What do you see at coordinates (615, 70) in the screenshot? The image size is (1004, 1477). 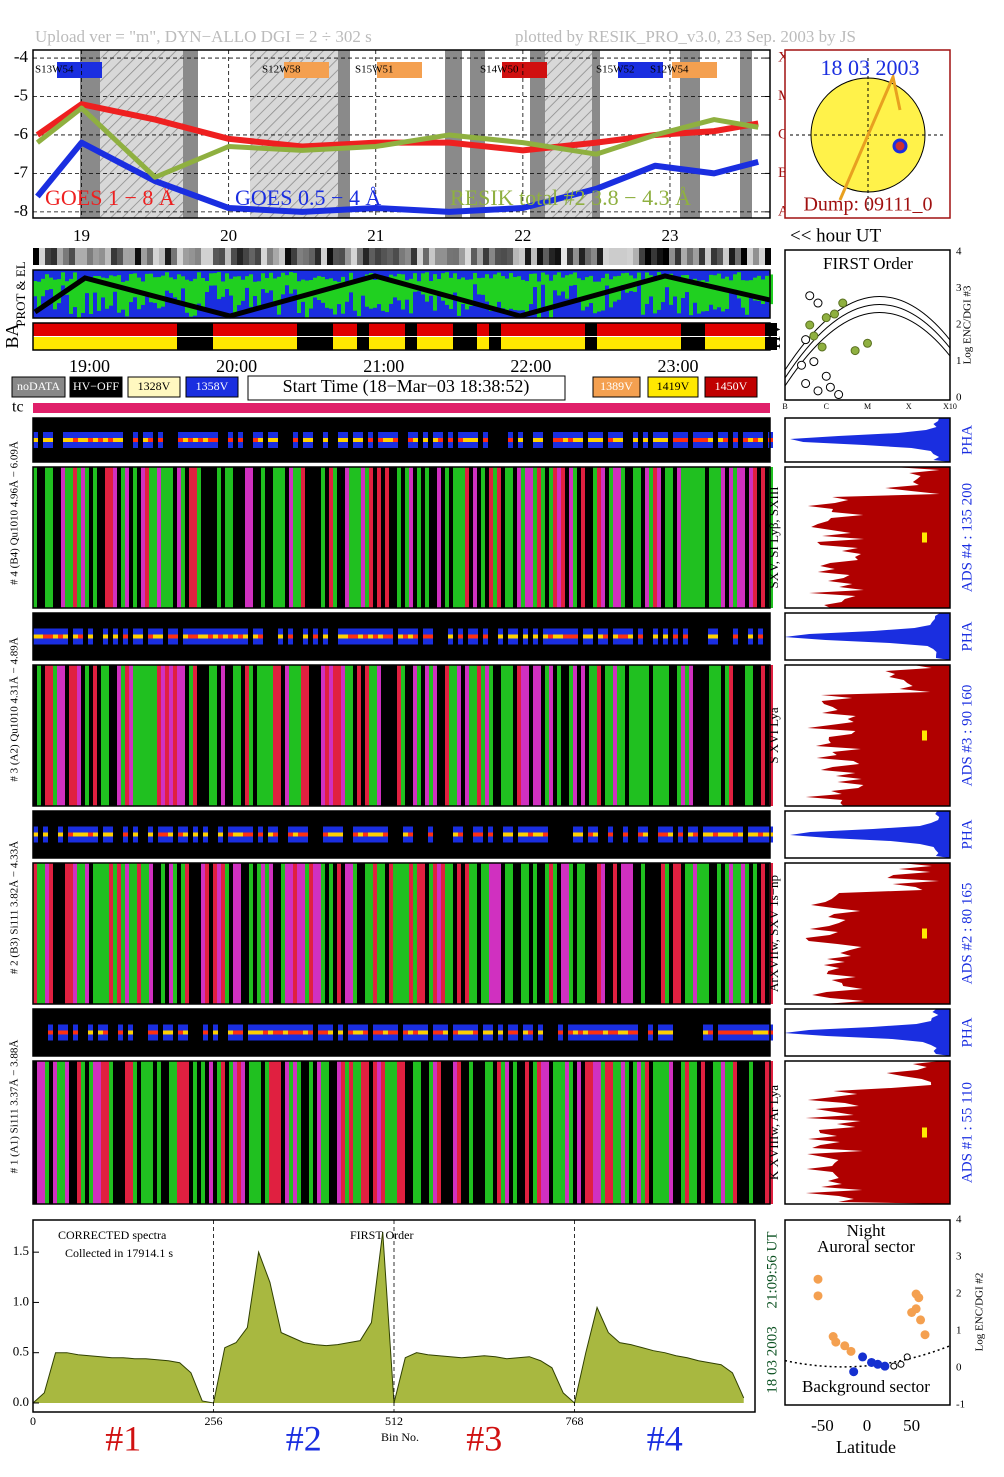 I see `region-label: S15W52` at bounding box center [615, 70].